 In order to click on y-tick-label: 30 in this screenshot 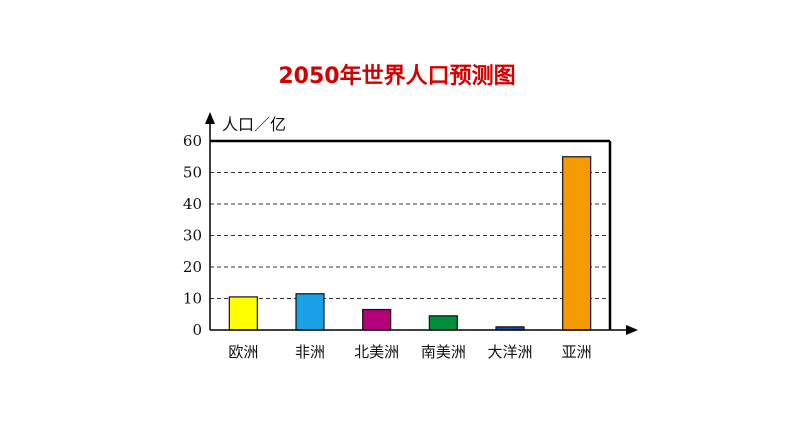, I will do `click(192, 236)`.